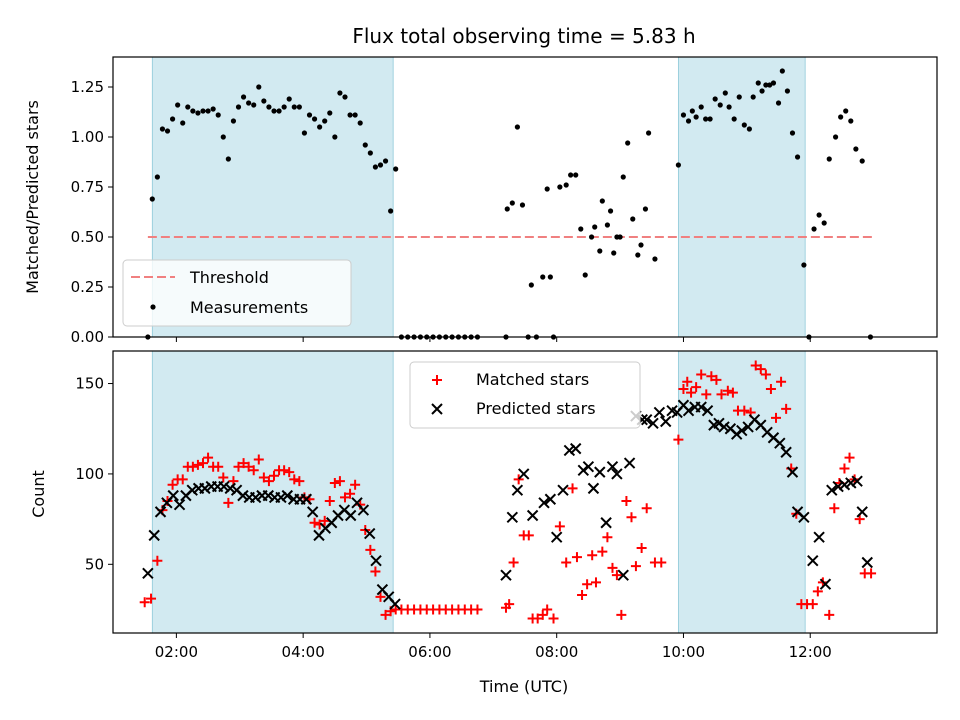 This screenshot has height=720, width=960. I want to click on bottom-y-tick-label: 150, so click(89, 384).